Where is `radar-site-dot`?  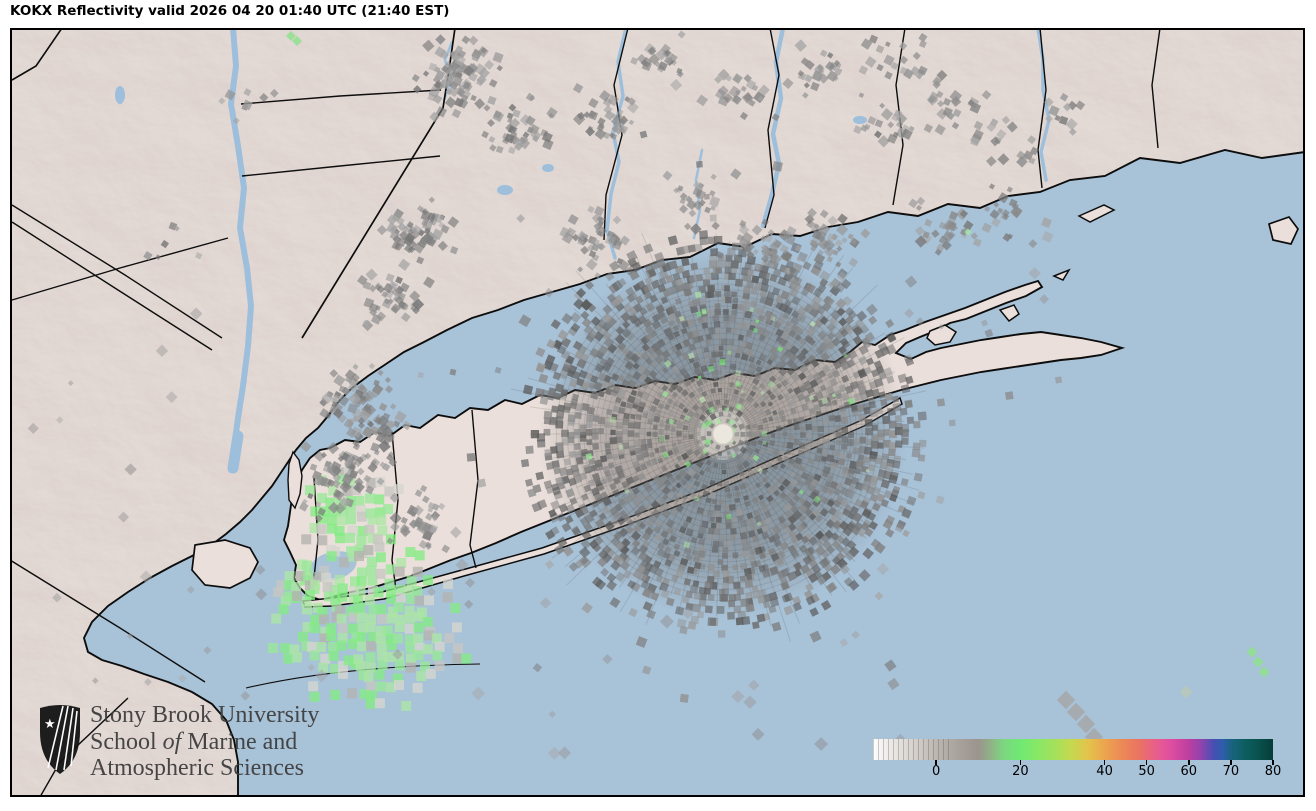 radar-site-dot is located at coordinates (723, 434).